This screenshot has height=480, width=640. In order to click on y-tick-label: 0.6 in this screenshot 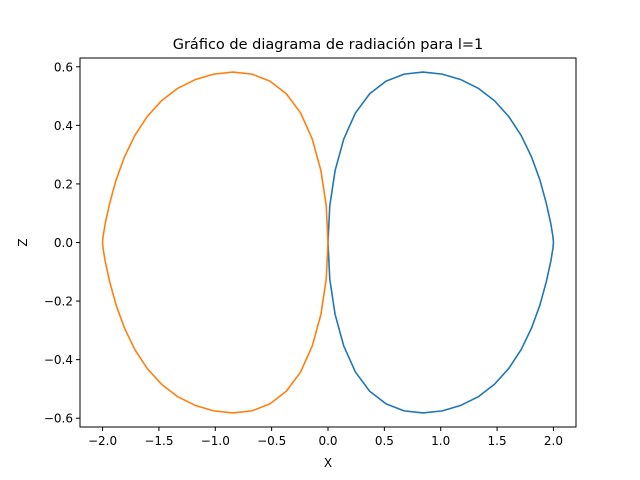, I will do `click(63, 67)`.